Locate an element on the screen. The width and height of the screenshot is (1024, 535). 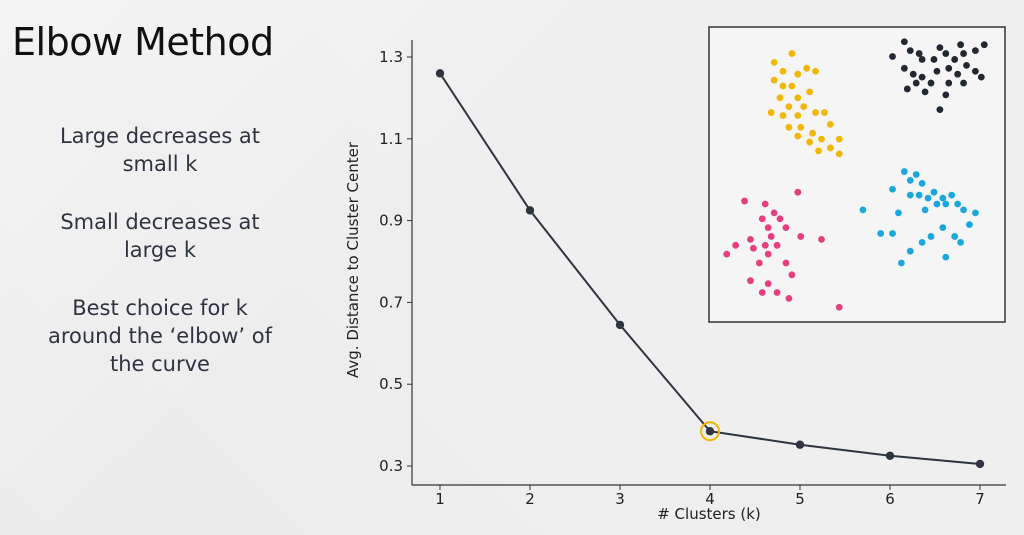
y-tick-label: 1.1 is located at coordinates (391, 139).